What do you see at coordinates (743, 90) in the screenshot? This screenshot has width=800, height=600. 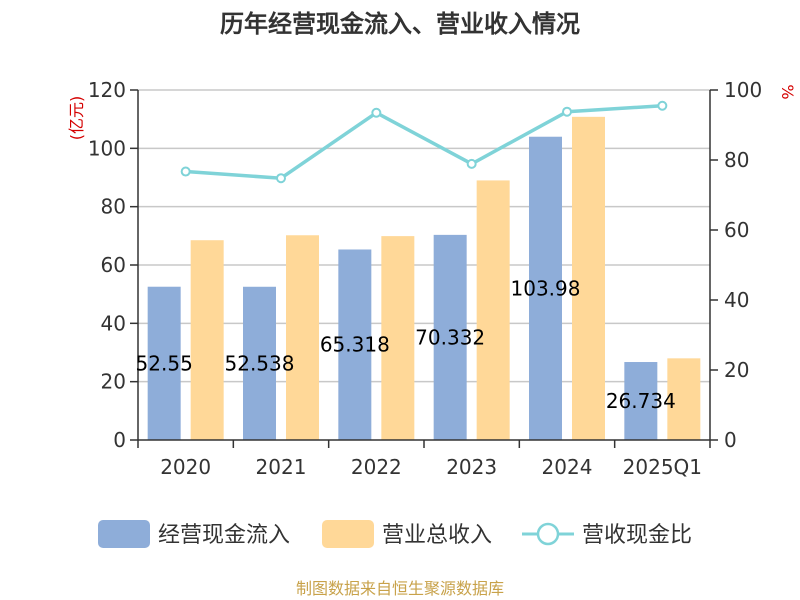 I see `right-tick-label: 100` at bounding box center [743, 90].